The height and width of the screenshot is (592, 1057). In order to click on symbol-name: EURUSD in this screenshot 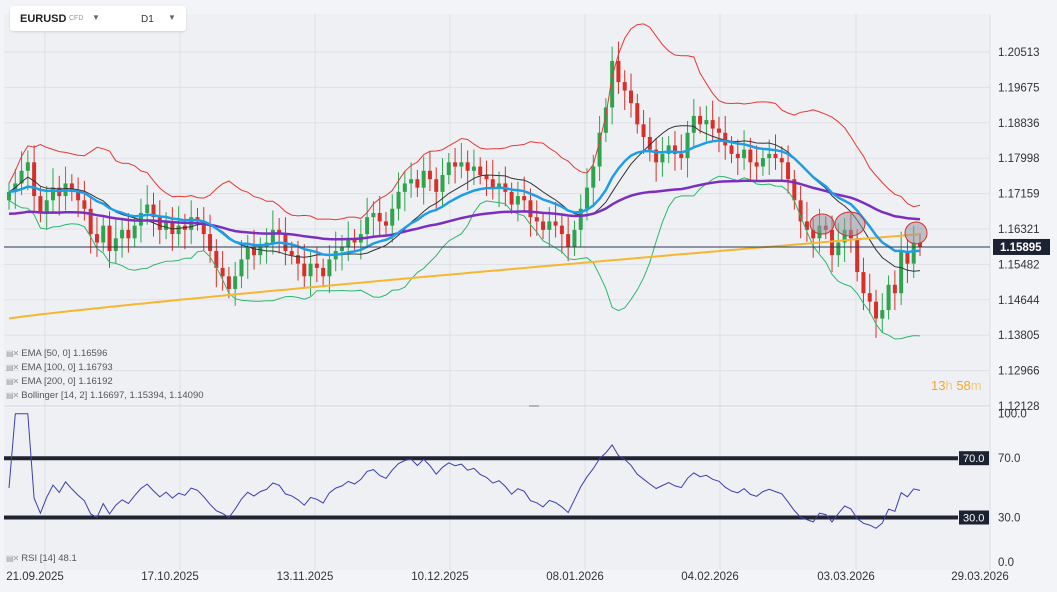, I will do `click(43, 19)`.